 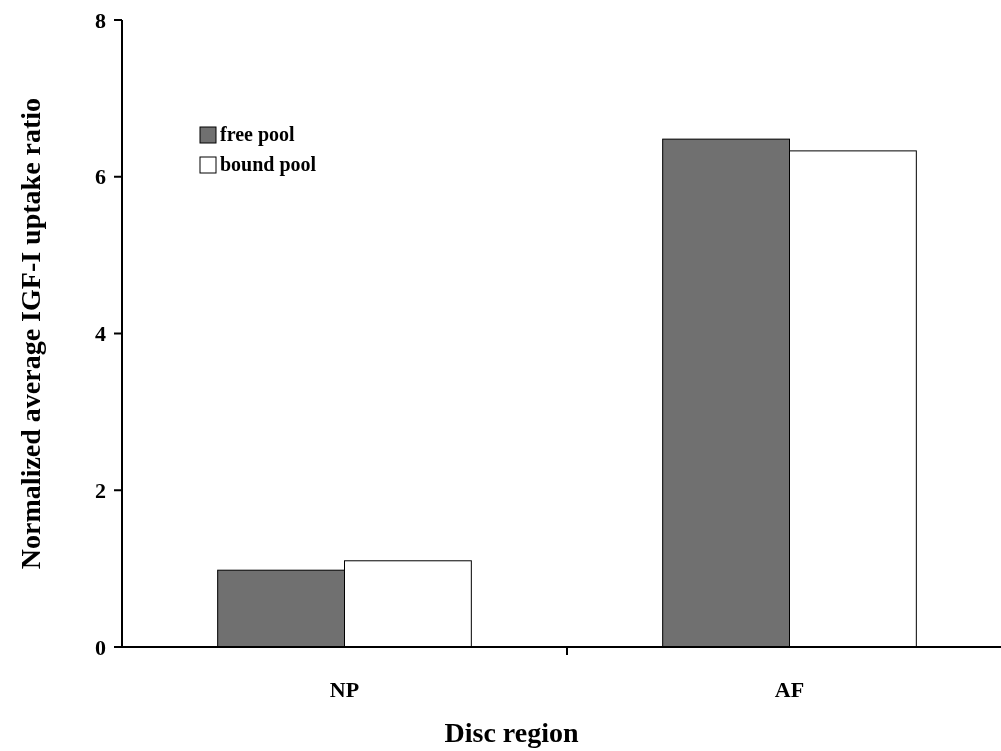 I want to click on y-tick-label: 2, so click(x=100, y=490).